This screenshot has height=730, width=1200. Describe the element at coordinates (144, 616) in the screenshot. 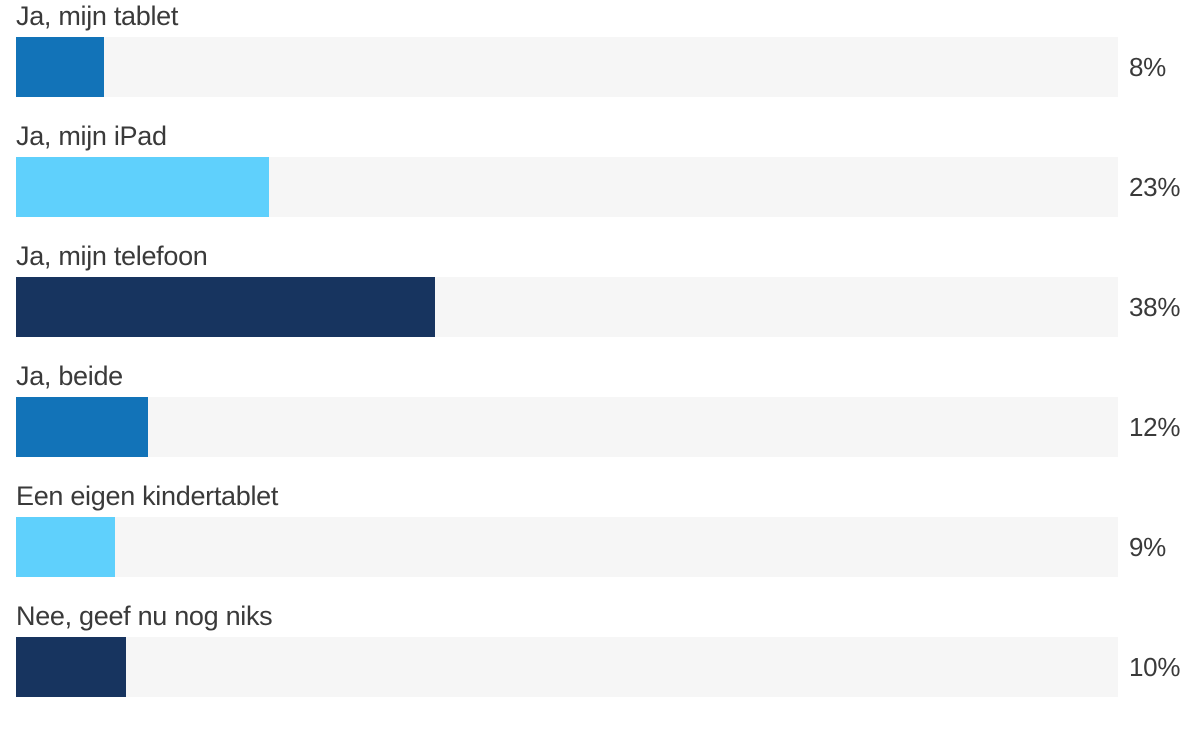

I see `category-label: Nee, geef nu nog niks` at that location.